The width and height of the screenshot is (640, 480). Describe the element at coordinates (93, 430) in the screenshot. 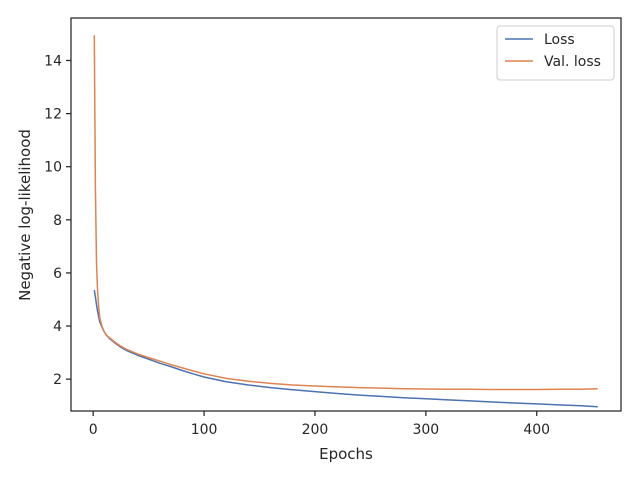

I see `x-tick-label: 0` at that location.